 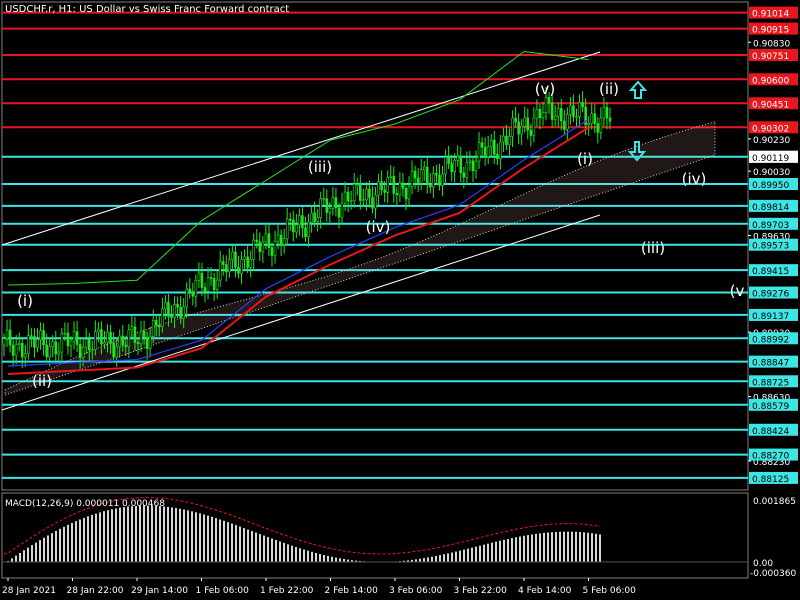 I want to click on x-tick-label: 1 Feb 22:00, so click(x=287, y=591).